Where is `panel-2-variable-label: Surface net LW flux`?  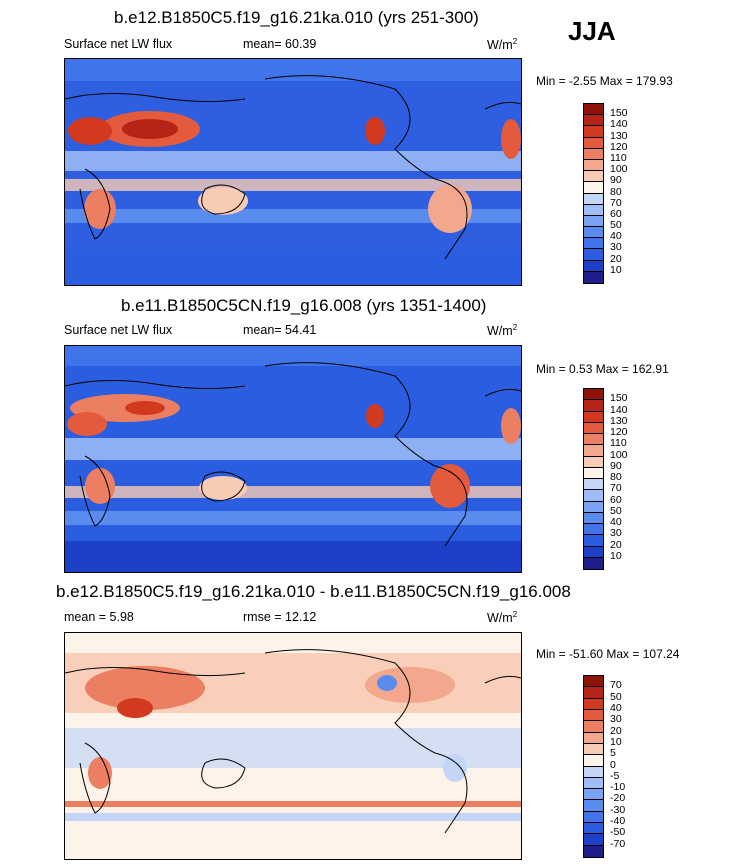
panel-2-variable-label: Surface net LW flux is located at coordinates (118, 330).